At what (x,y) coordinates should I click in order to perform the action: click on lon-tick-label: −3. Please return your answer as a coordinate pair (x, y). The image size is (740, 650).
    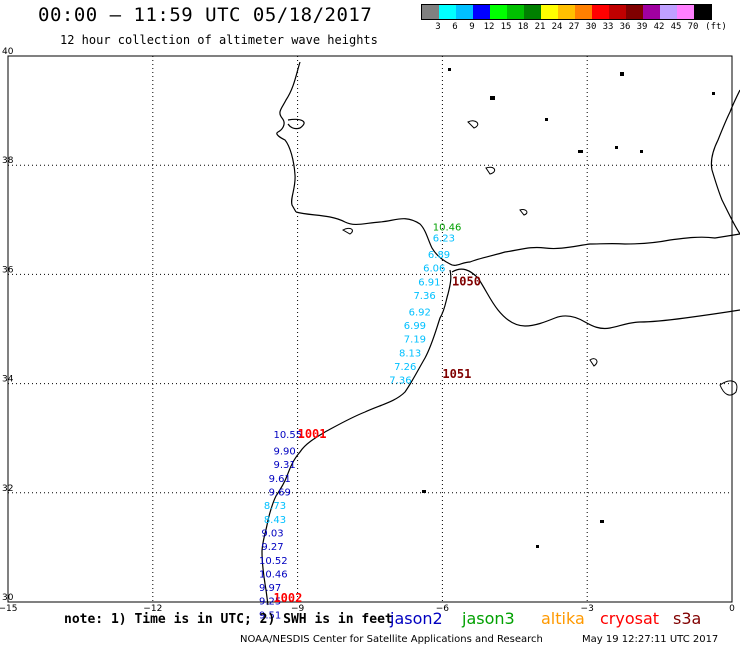
    Looking at the image, I should click on (587, 609).